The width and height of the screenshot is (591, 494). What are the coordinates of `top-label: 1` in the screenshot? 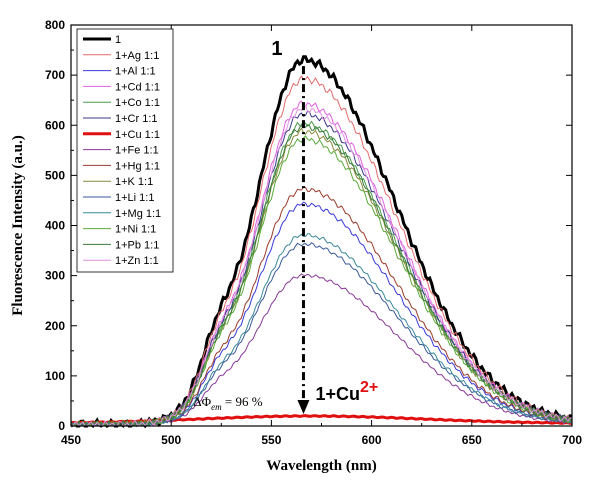 It's located at (276, 49).